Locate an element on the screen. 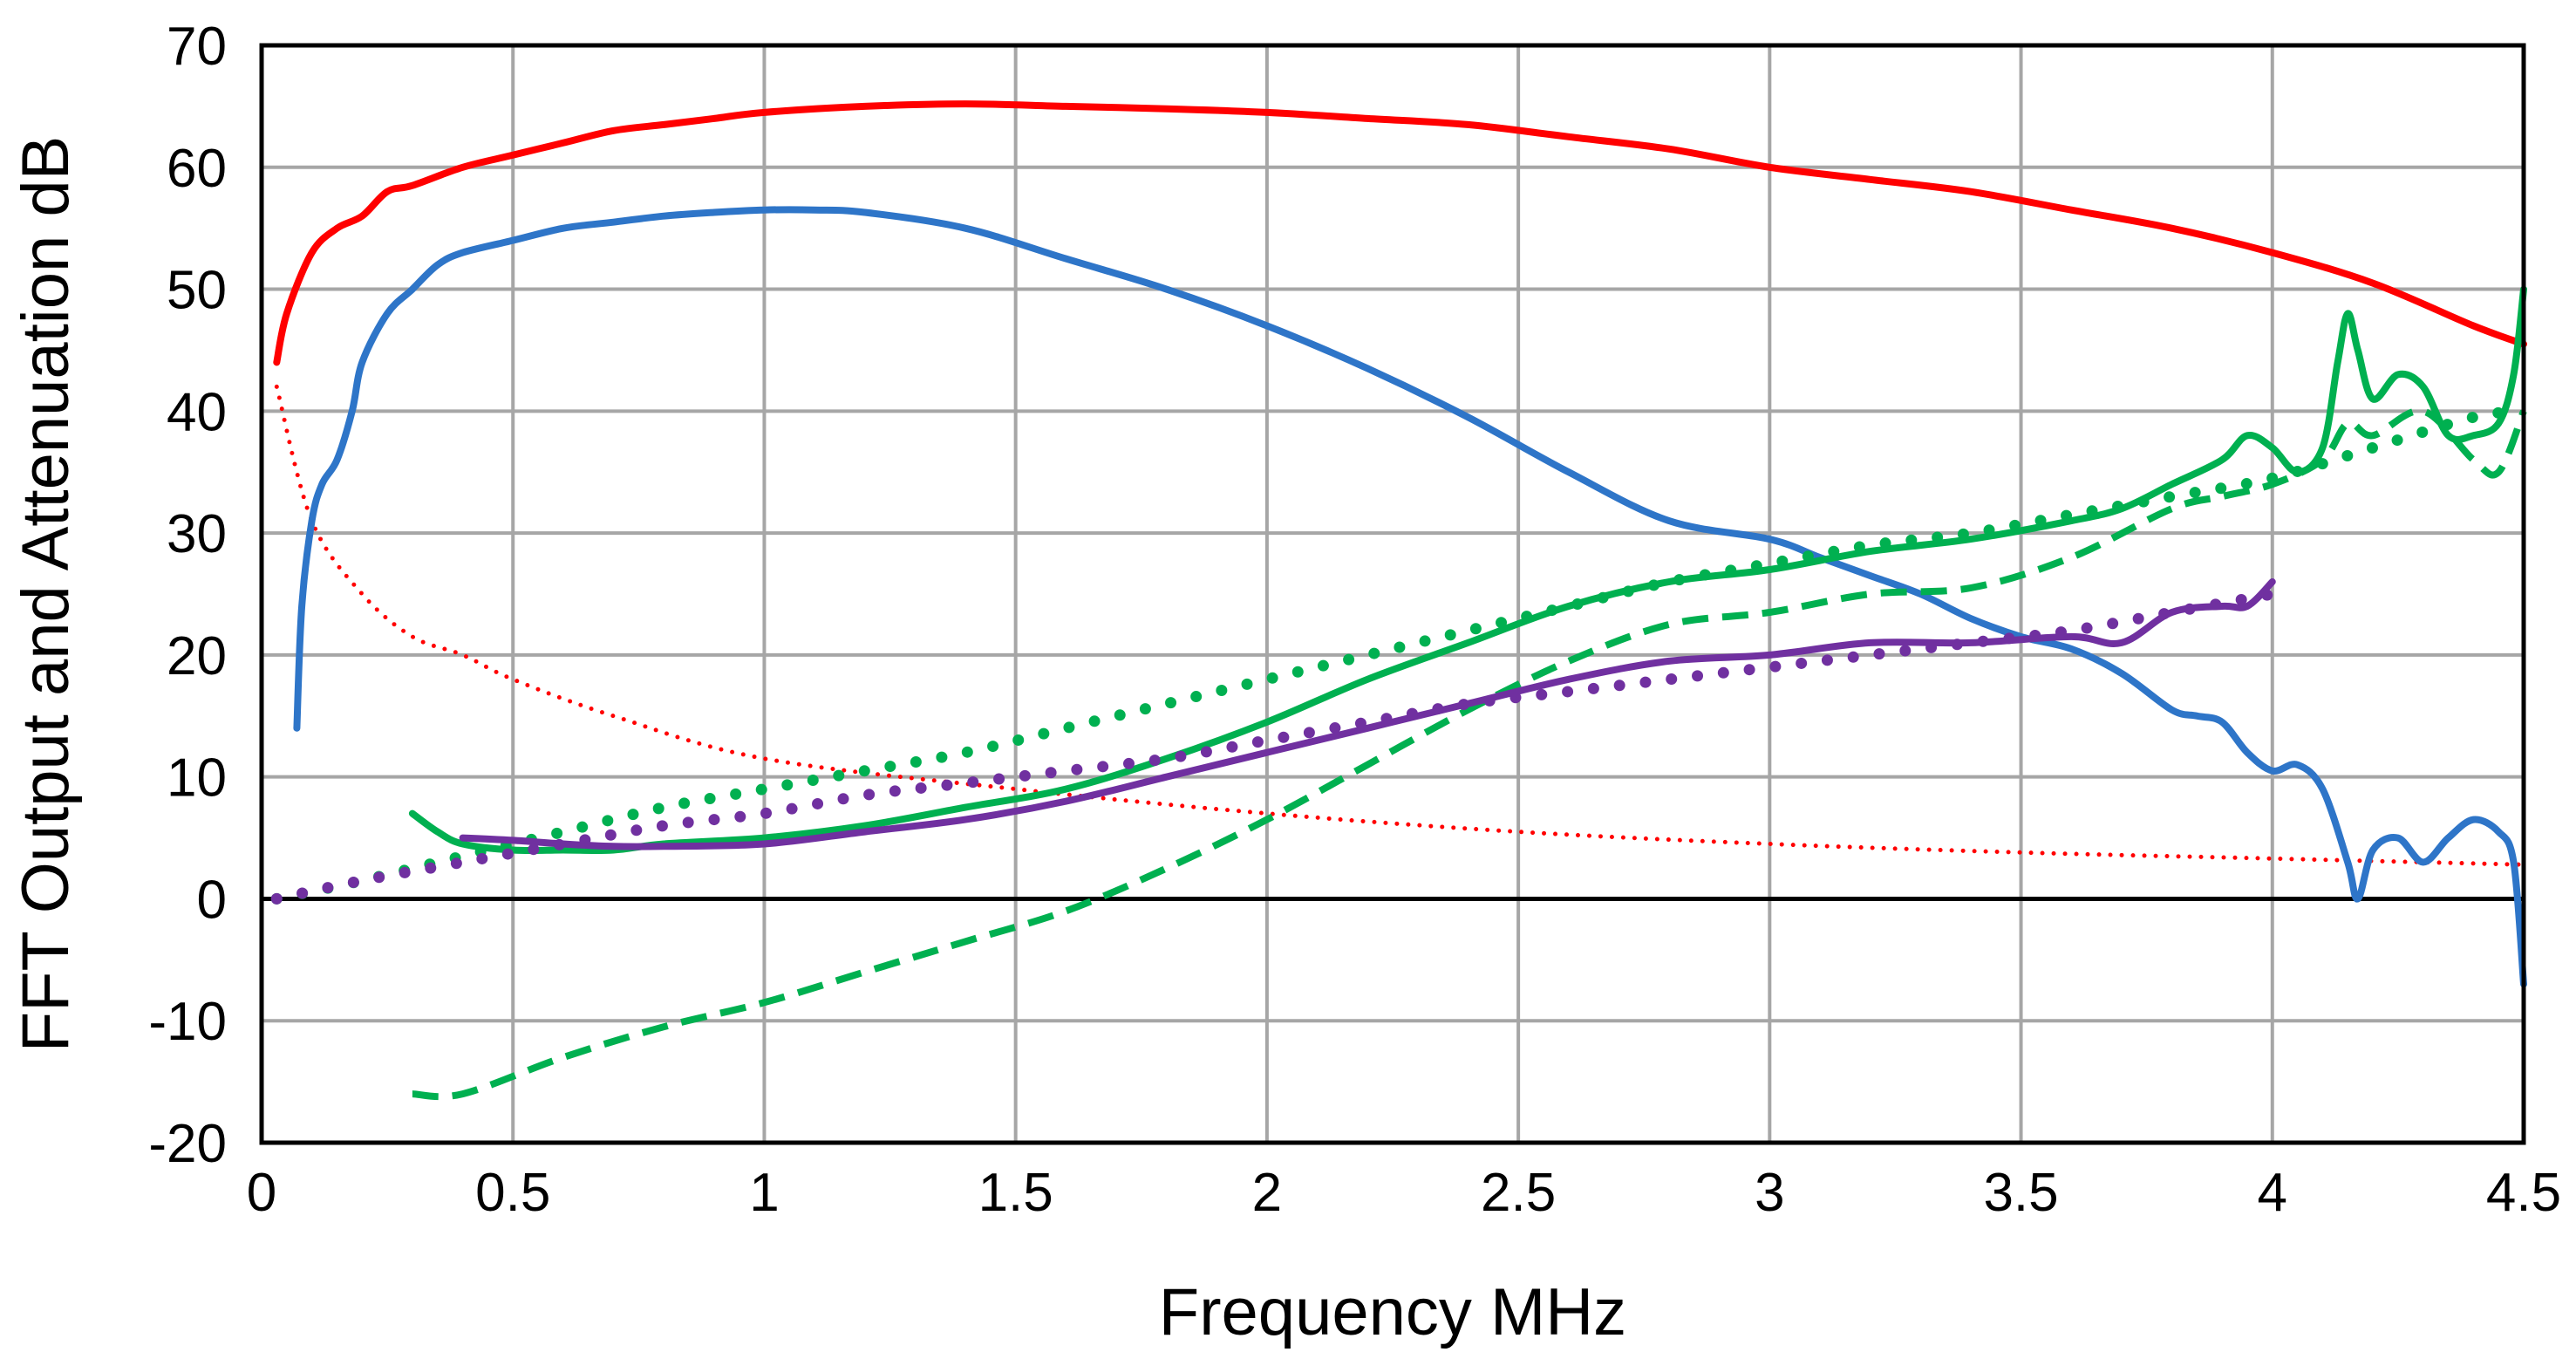 The image size is (2576, 1359). x-tick-label: 3 is located at coordinates (1770, 1193).